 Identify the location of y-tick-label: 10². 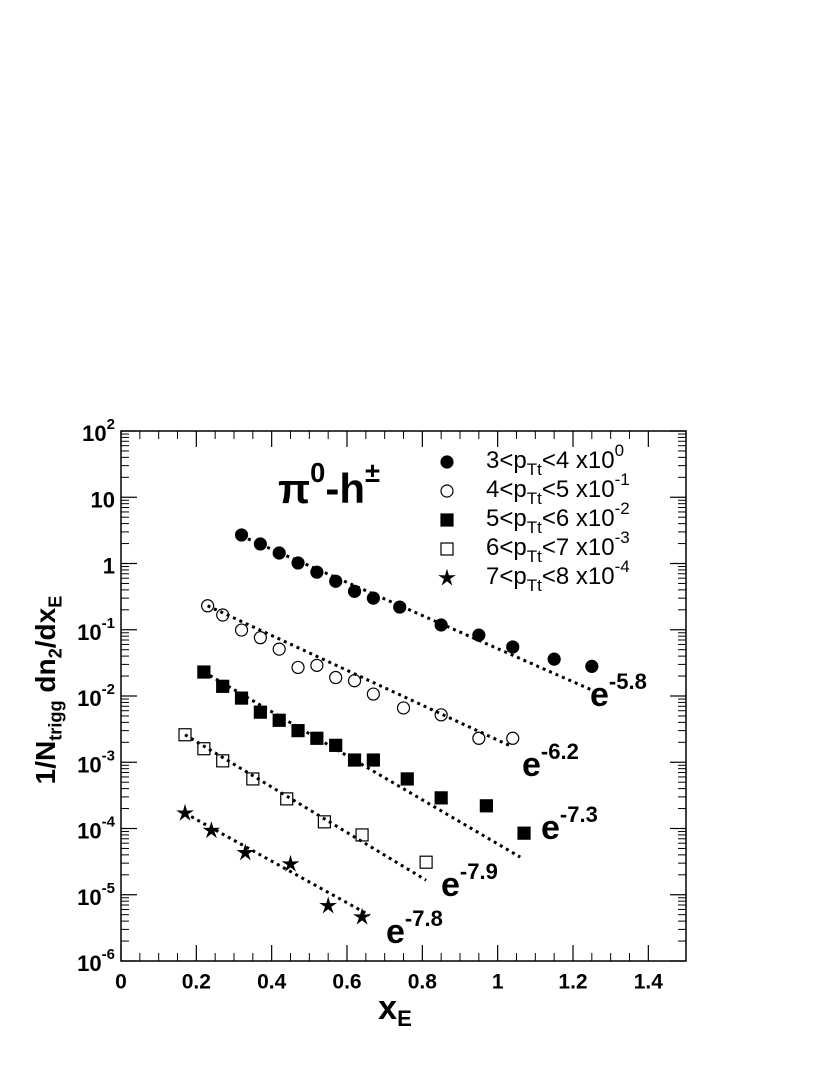
(98, 431).